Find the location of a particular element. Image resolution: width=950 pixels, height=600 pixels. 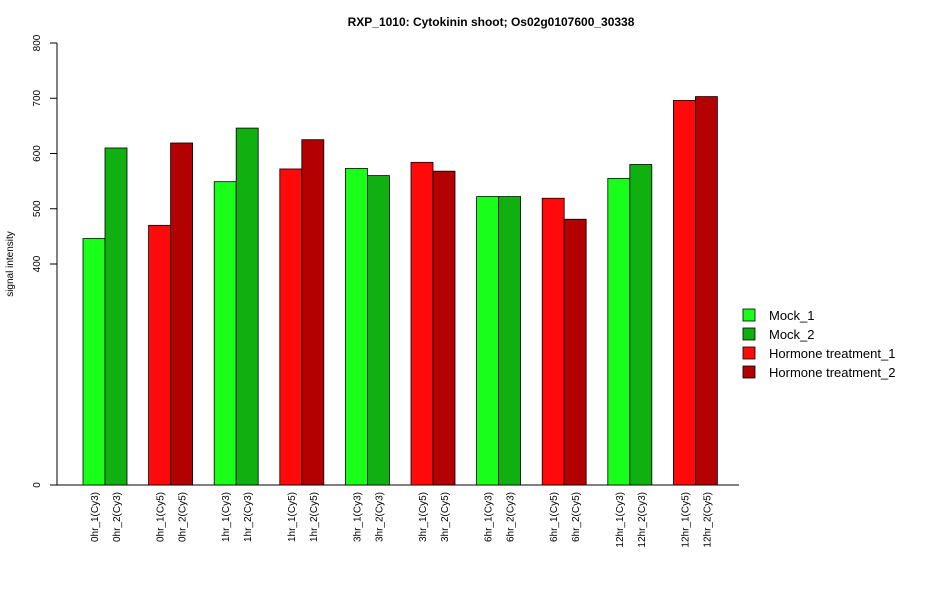

legend-label: Mock_2 is located at coordinates (792, 334).